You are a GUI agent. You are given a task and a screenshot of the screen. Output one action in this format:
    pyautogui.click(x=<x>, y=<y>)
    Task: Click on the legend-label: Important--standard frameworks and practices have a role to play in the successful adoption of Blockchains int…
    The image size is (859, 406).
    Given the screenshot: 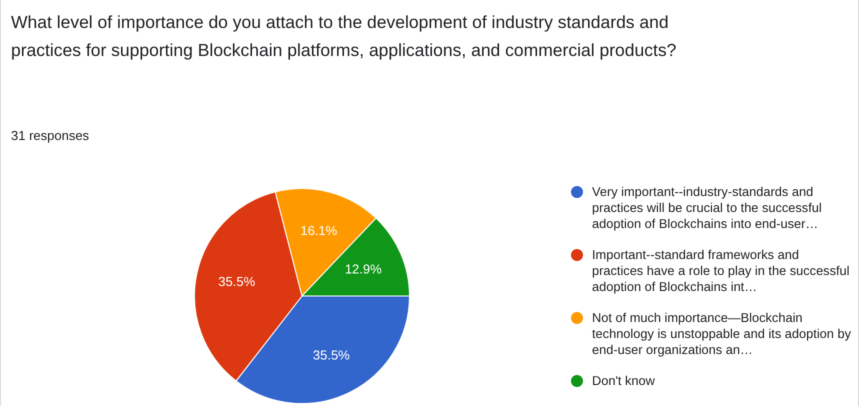 What is the action you would take?
    pyautogui.click(x=721, y=271)
    